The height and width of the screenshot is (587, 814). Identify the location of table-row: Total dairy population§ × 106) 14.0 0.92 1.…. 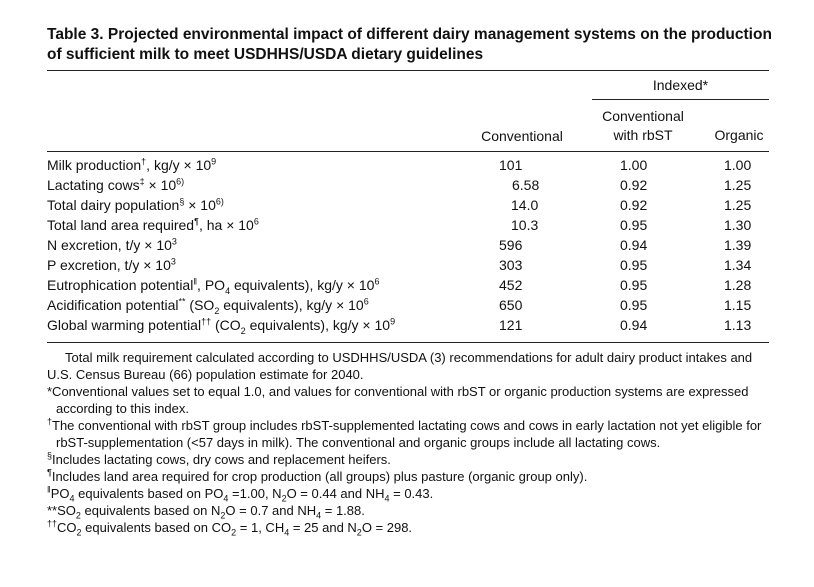
(412, 205).